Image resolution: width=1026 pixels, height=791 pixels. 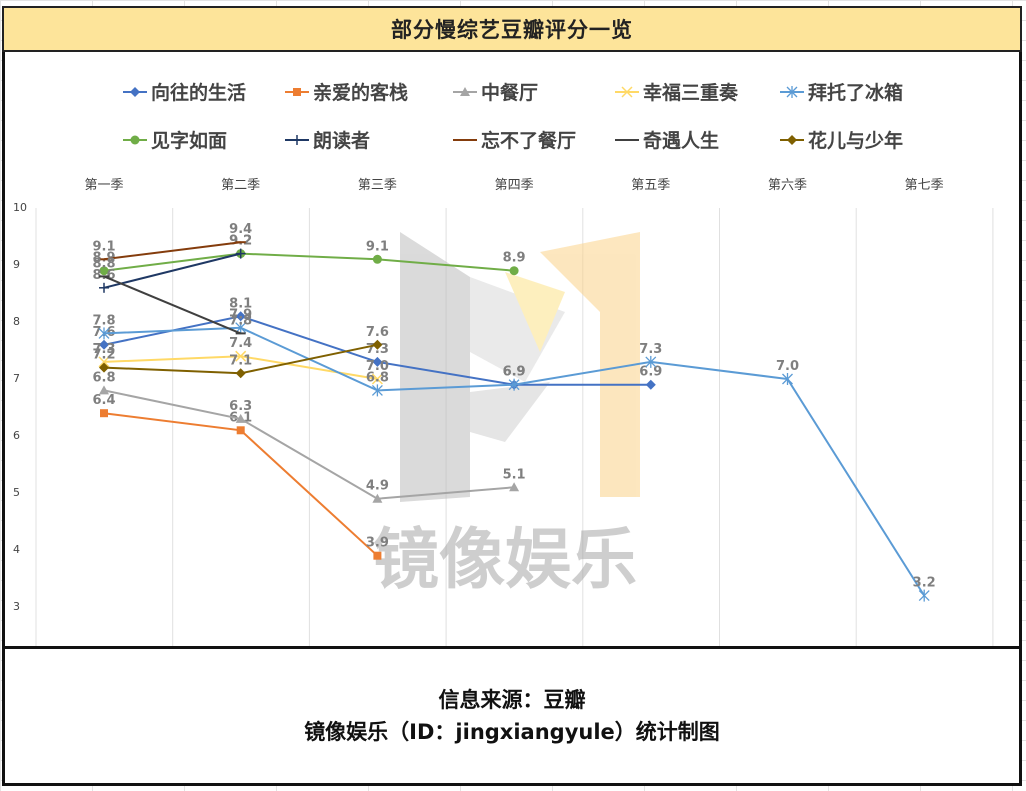 What do you see at coordinates (172, 263) in the screenshot?
I see `series-6: 8.69.2` at bounding box center [172, 263].